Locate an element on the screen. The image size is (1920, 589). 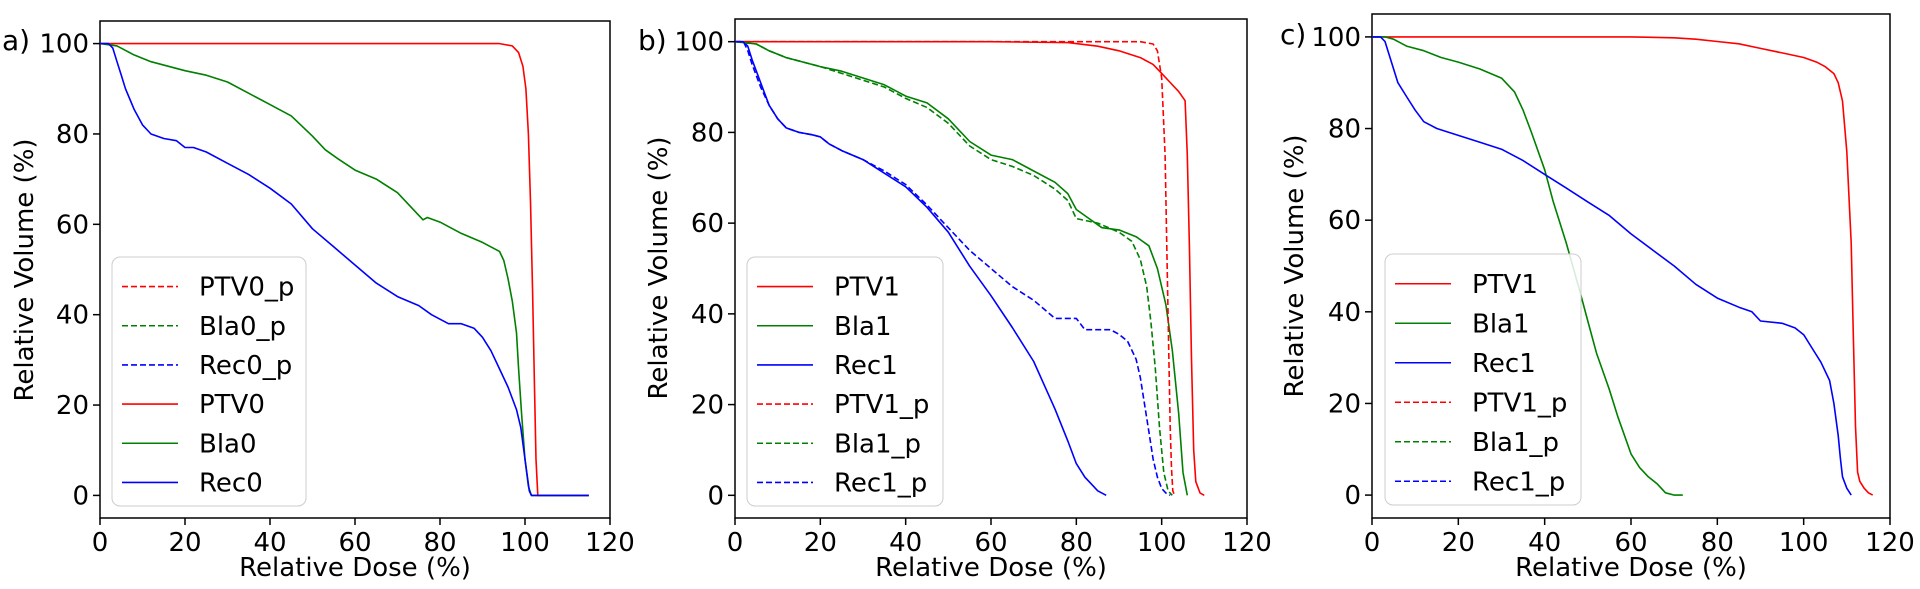
panel-label: c) is located at coordinates (1293, 34).